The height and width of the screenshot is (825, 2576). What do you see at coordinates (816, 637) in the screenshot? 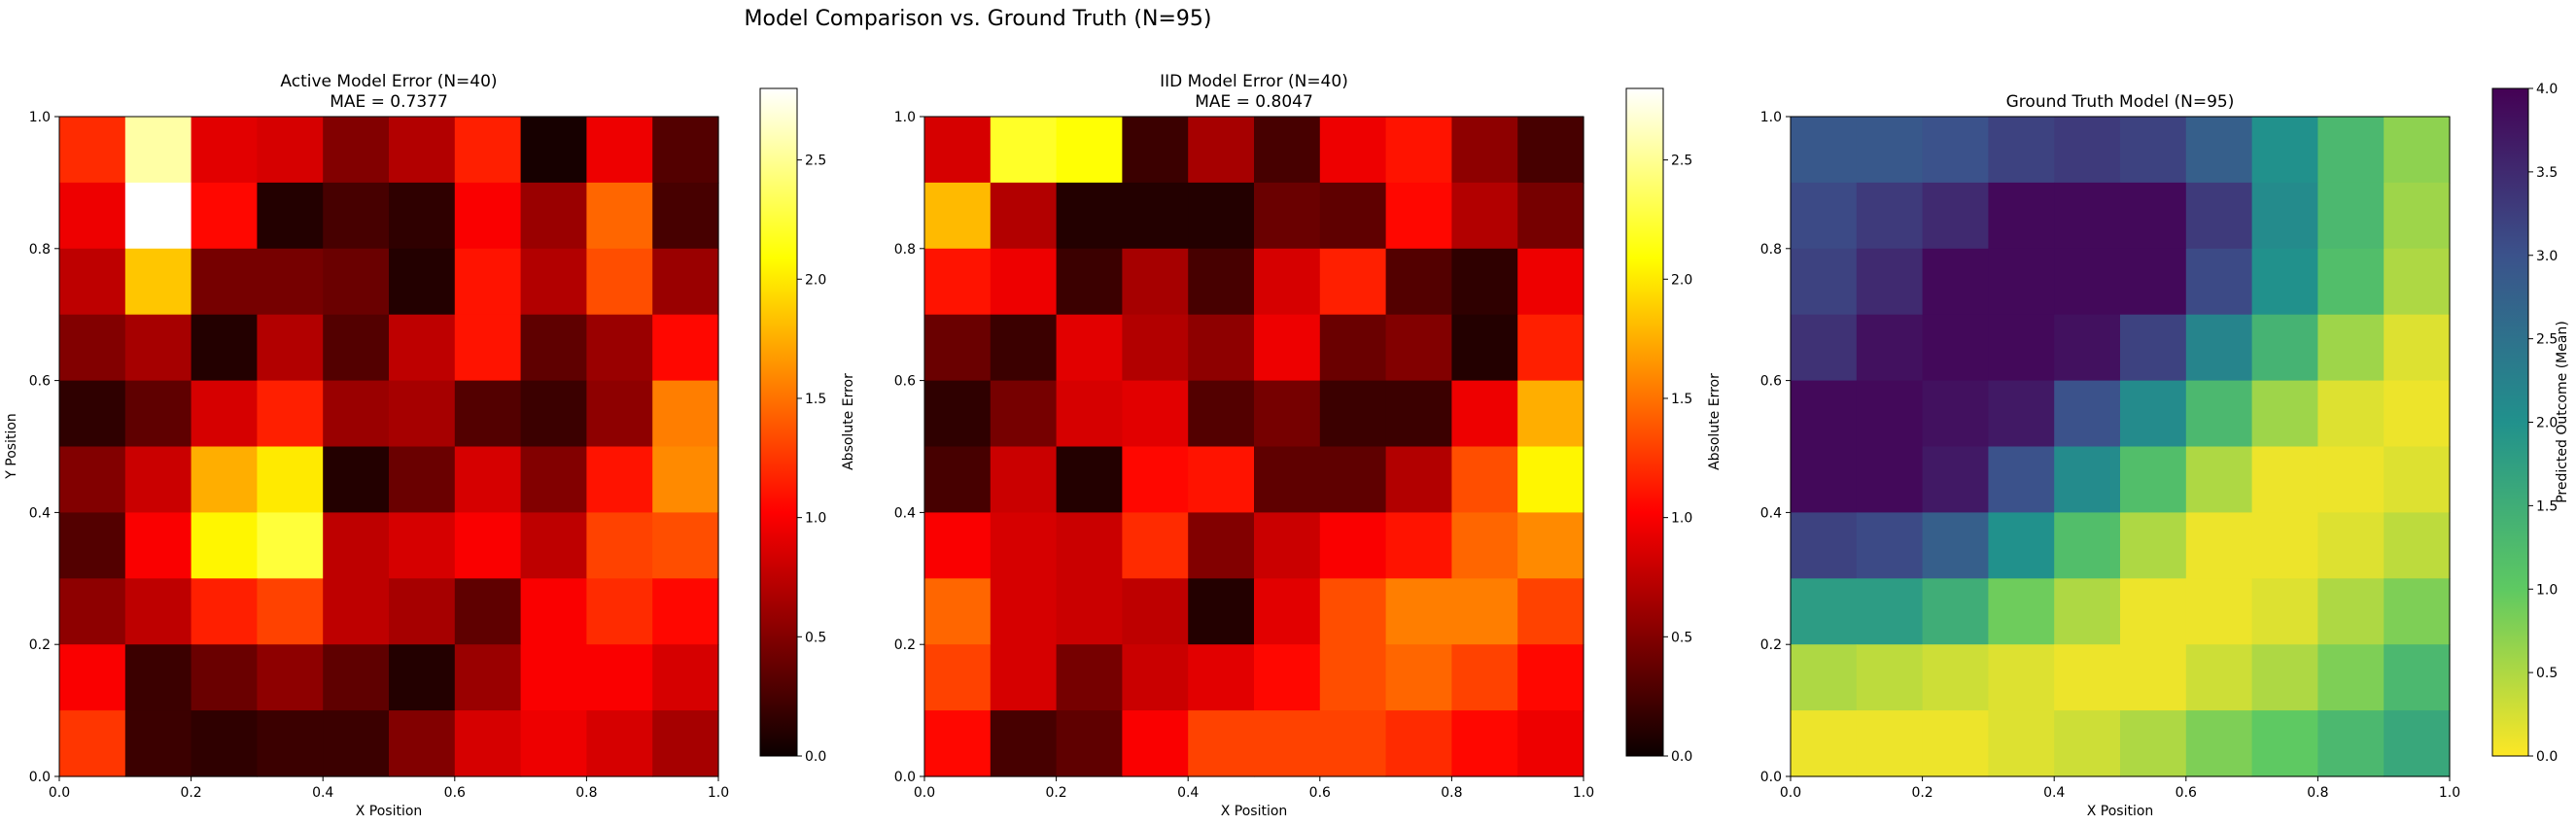
I see `colorbar-tick-label: 0.5` at bounding box center [816, 637].